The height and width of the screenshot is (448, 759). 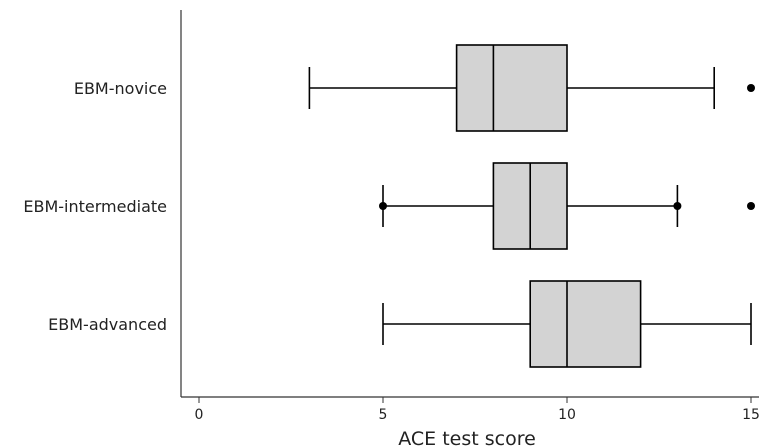 I want to click on x-axis-title: ACE test score, so click(x=467, y=438).